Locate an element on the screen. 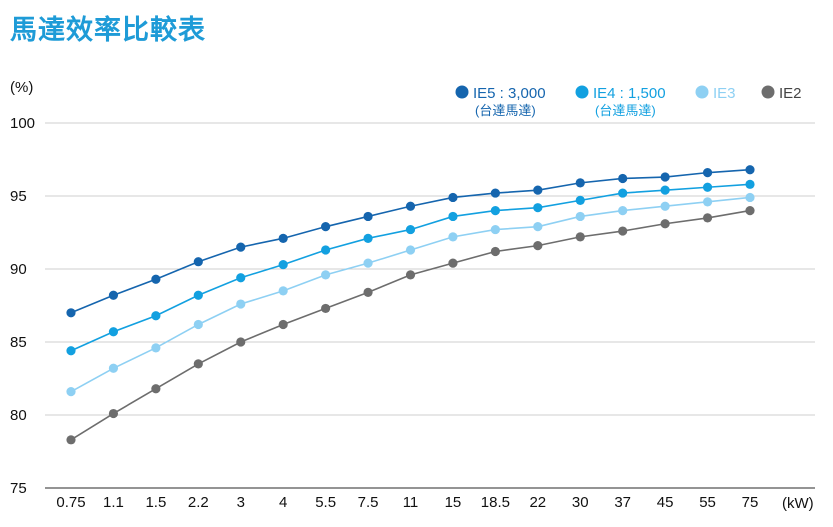 The height and width of the screenshot is (527, 833). y-tick-label: 95 is located at coordinates (18, 196).